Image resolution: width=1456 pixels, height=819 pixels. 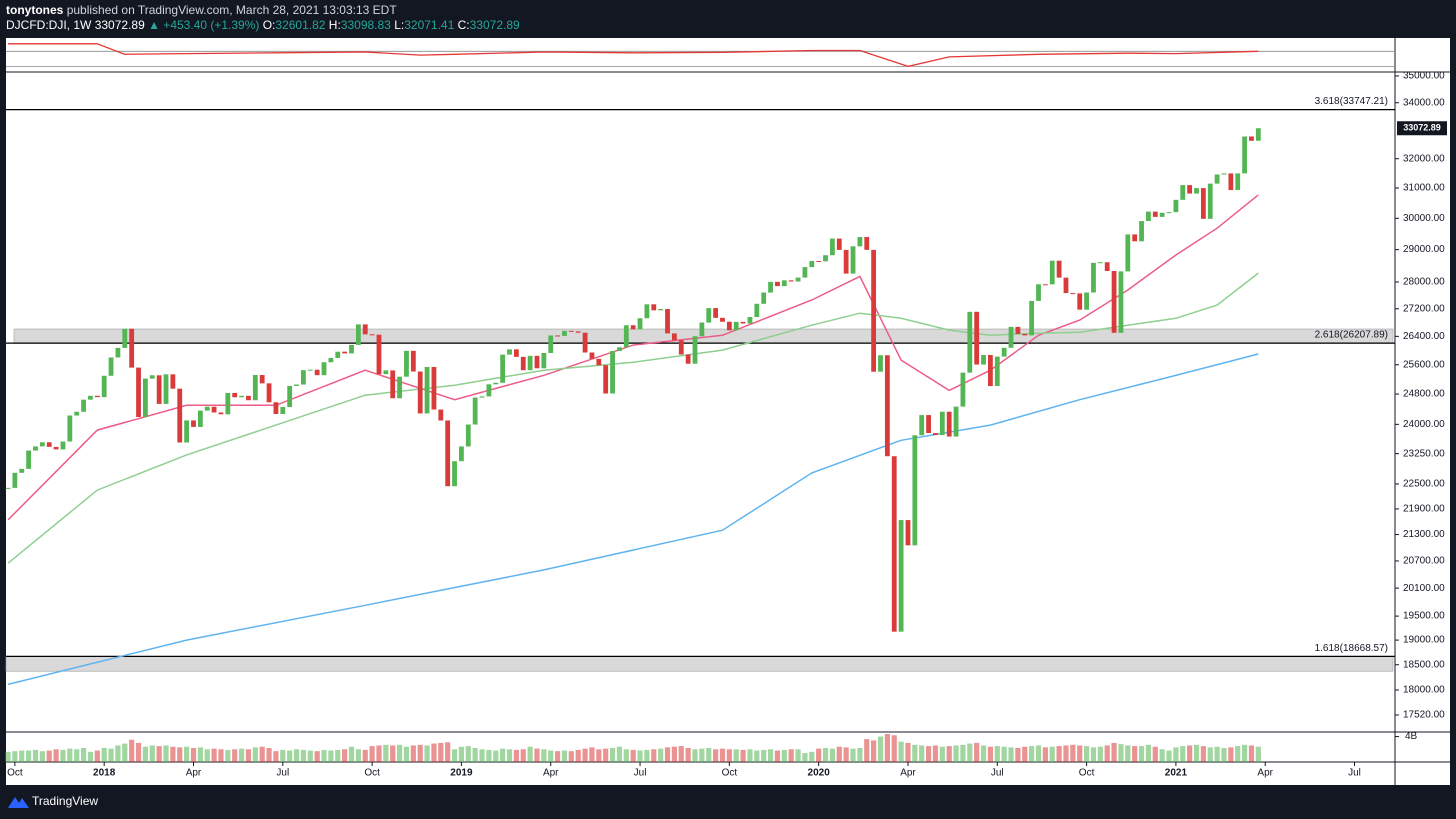 What do you see at coordinates (1424, 364) in the screenshot?
I see `y-tick-label: 25600.00` at bounding box center [1424, 364].